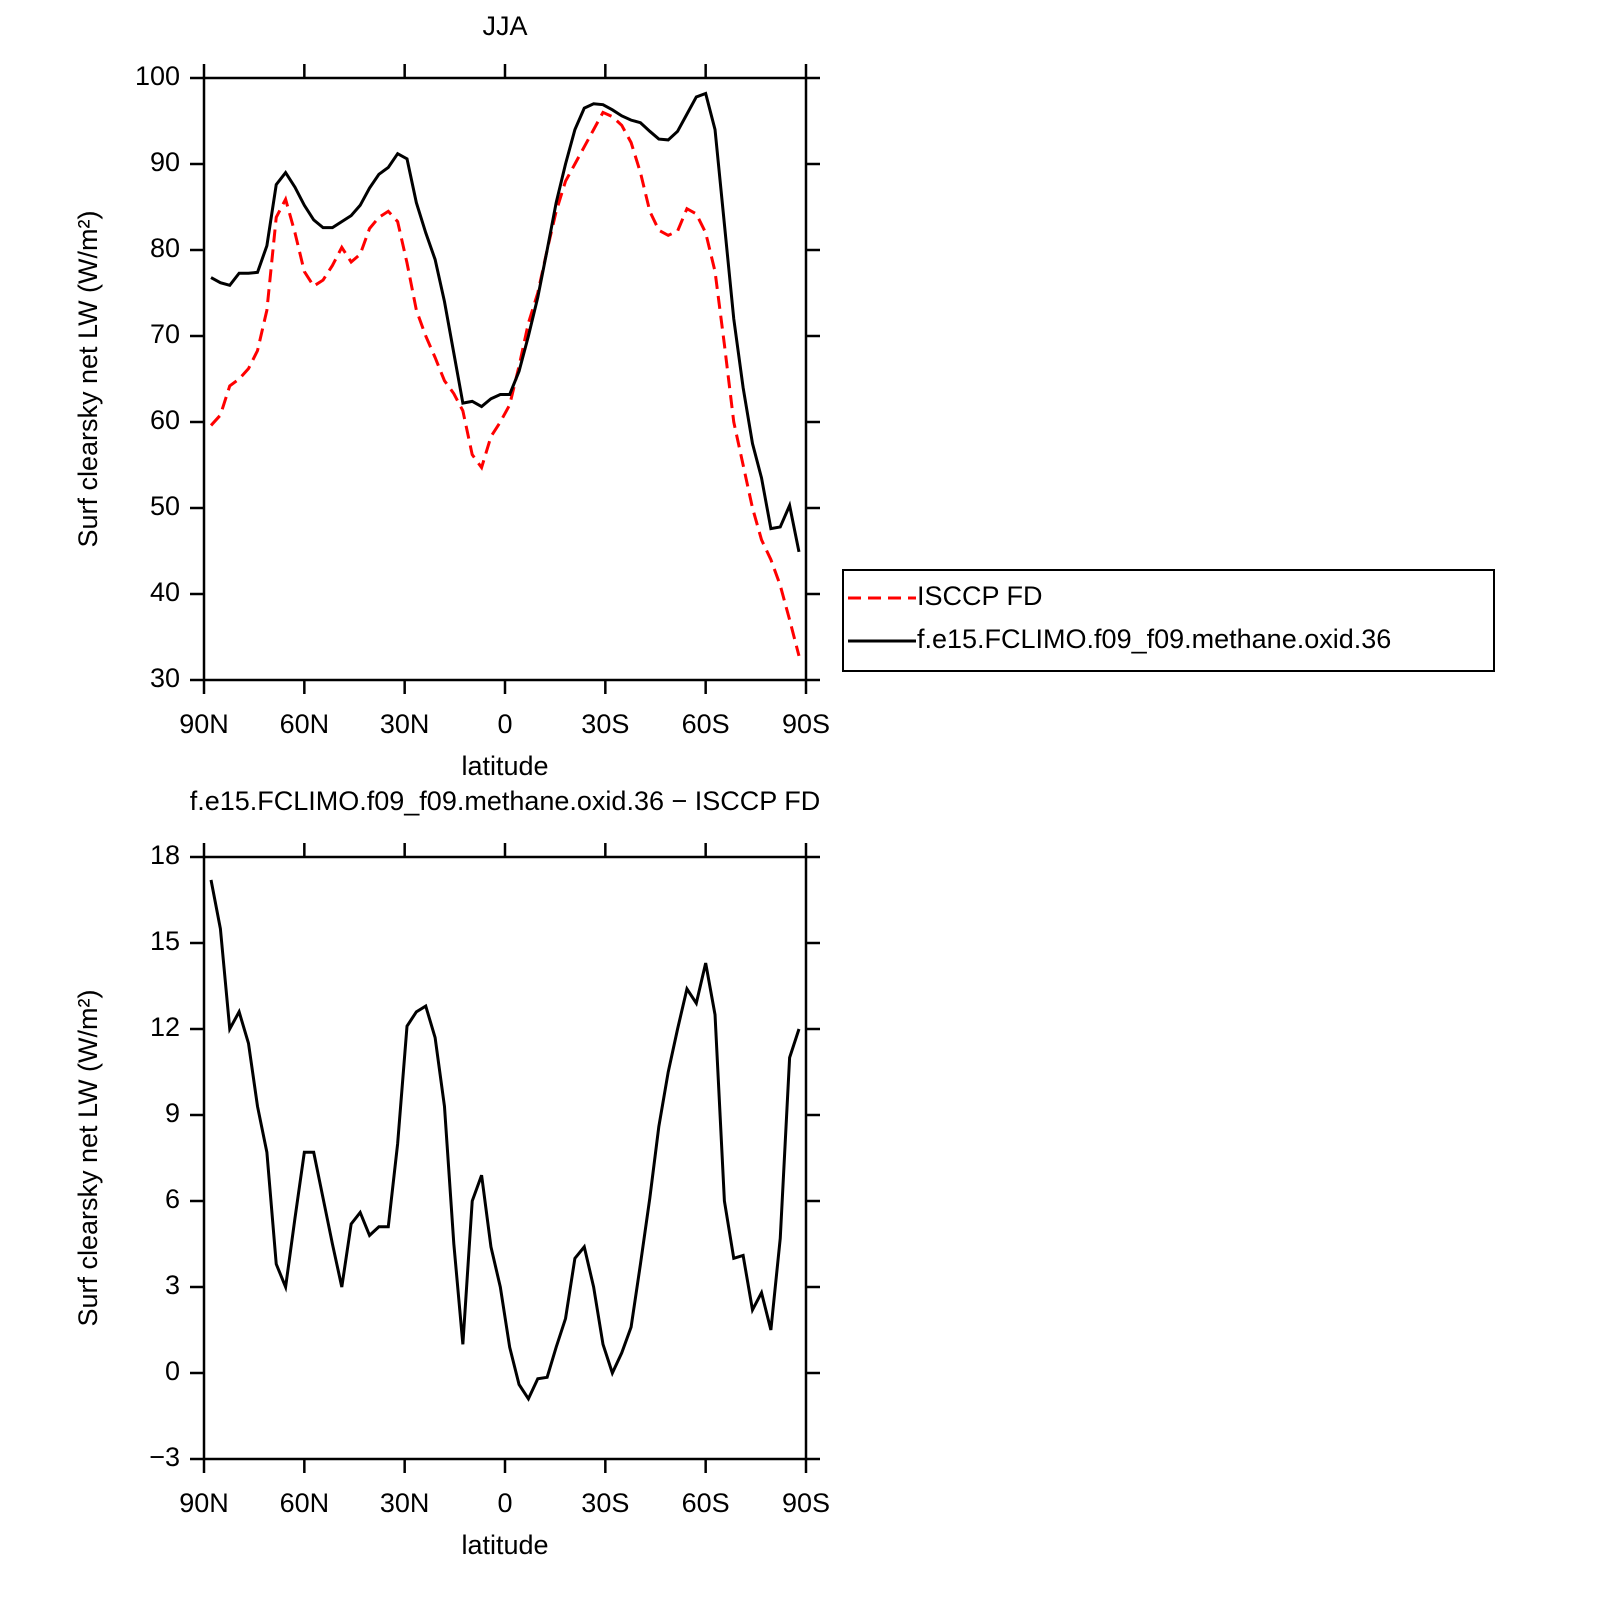  What do you see at coordinates (165, 941) in the screenshot?
I see `y-tick-label: 15` at bounding box center [165, 941].